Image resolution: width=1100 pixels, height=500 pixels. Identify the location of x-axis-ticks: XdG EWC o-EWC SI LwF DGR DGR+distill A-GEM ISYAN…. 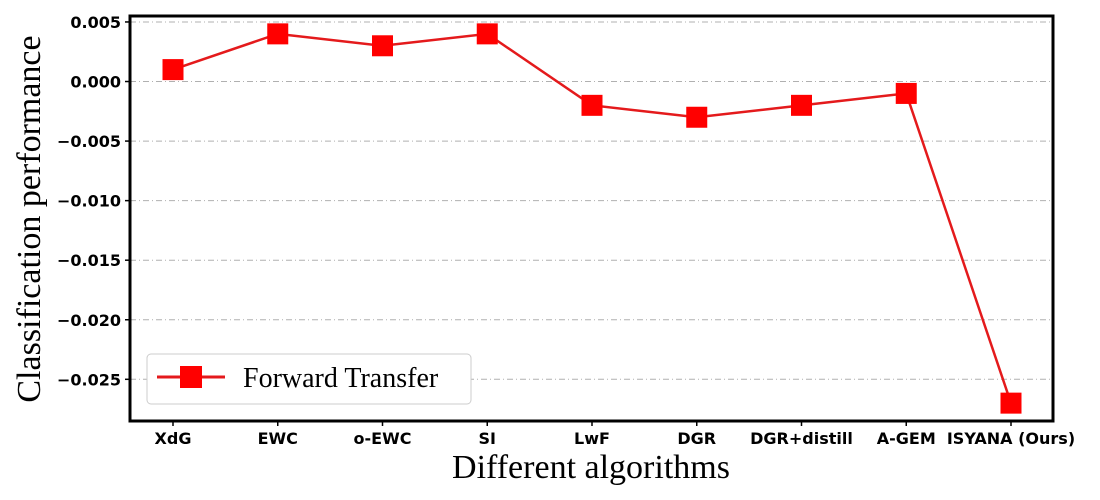
(615, 434).